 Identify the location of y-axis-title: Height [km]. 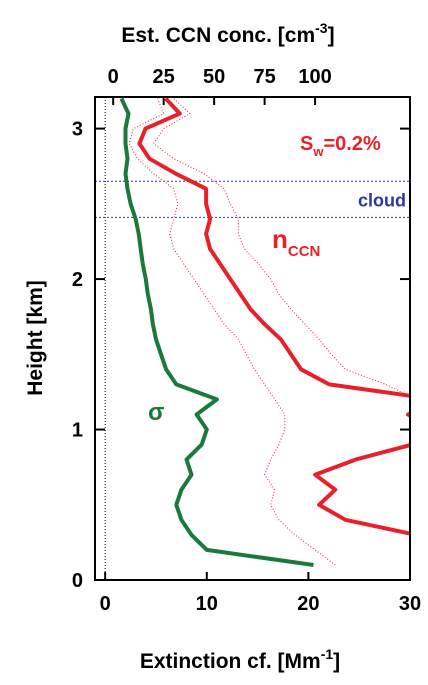
(35, 338).